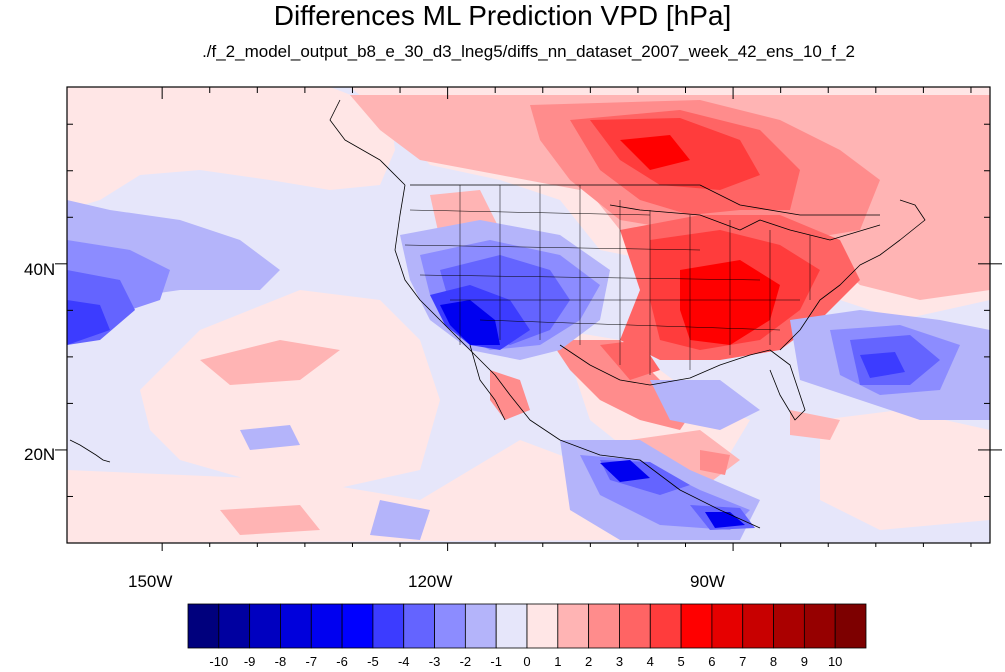  Describe the element at coordinates (40, 454) in the screenshot. I see `lat-label-20n: 20N` at that location.